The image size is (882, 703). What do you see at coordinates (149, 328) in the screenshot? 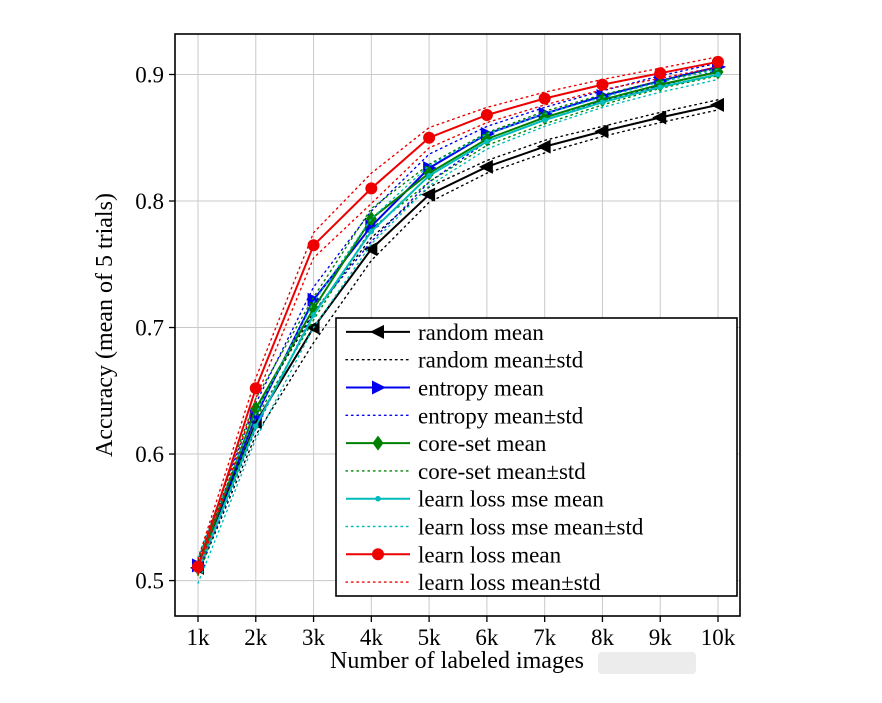
I see `y-tick-label: 0.7` at bounding box center [149, 328].